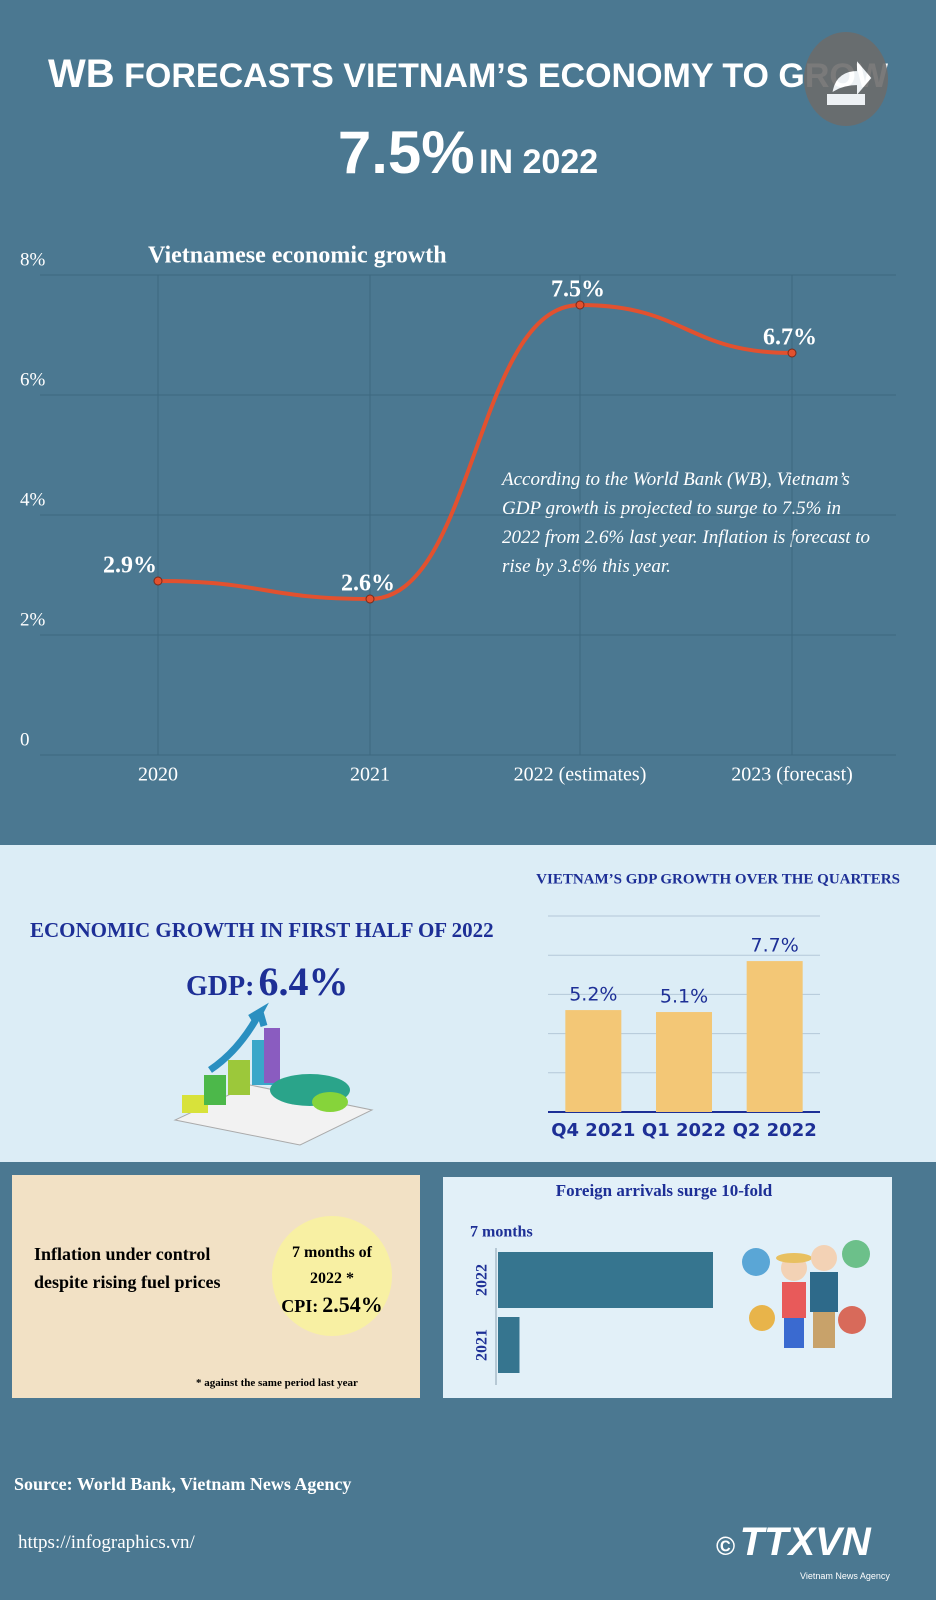 This screenshot has width=936, height=1600. What do you see at coordinates (130, 566) in the screenshot?
I see `data-label: 2.9%` at bounding box center [130, 566].